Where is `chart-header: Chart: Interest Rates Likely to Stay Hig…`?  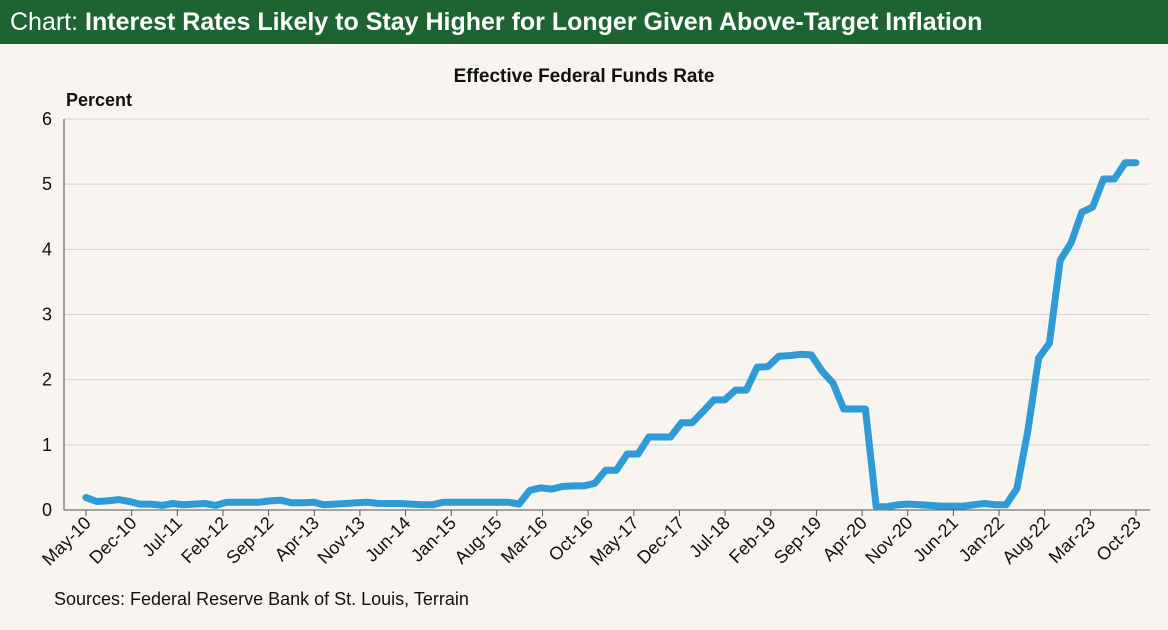 chart-header: Chart: Interest Rates Likely to Stay Hig… is located at coordinates (584, 22).